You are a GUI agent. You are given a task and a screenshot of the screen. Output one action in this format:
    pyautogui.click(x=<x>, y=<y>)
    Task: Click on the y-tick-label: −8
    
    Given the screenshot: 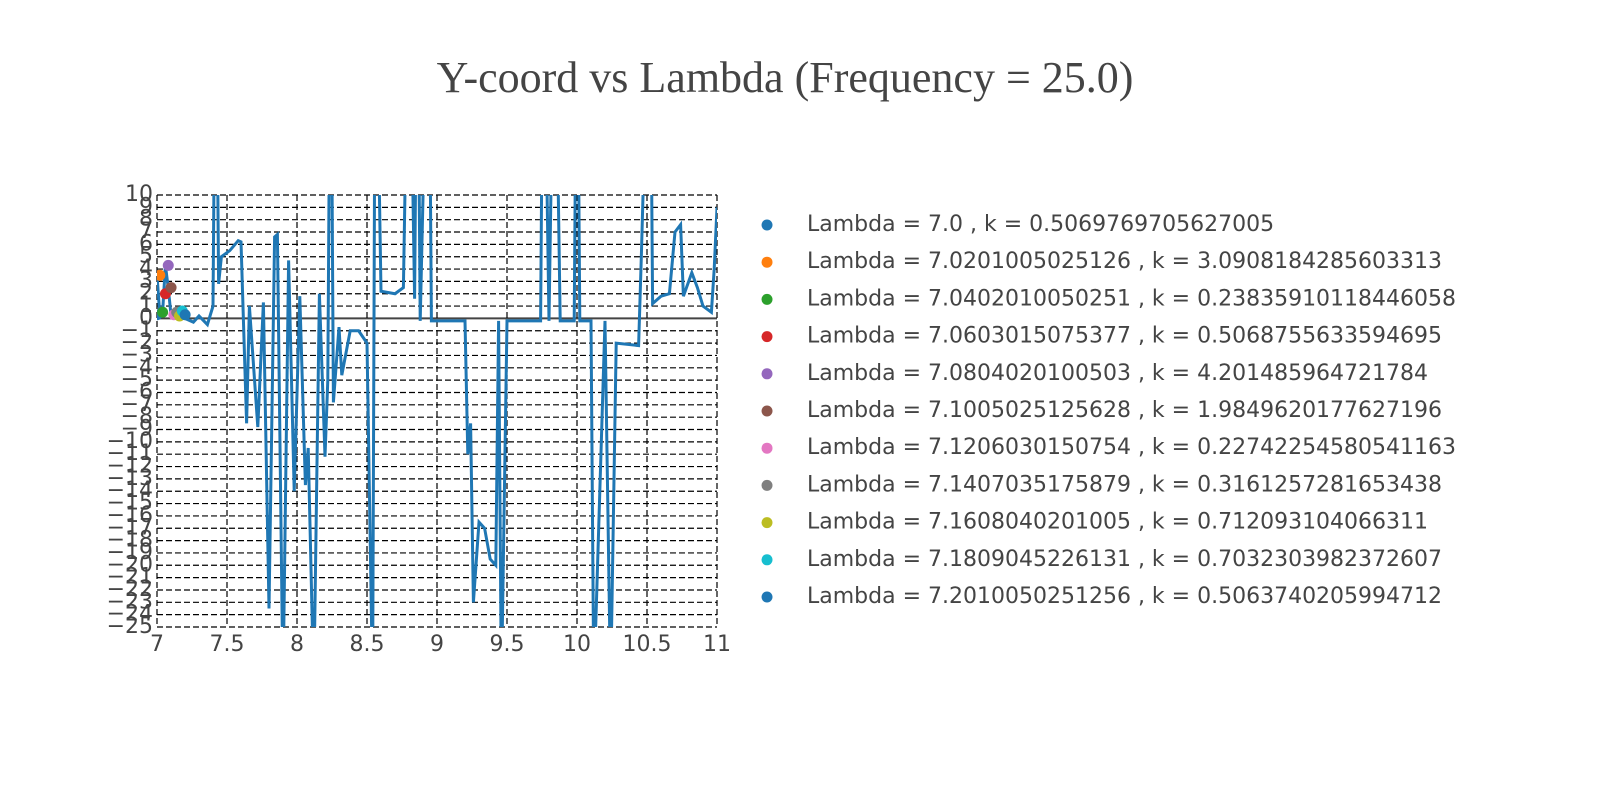 What is the action you would take?
    pyautogui.click(x=137, y=416)
    